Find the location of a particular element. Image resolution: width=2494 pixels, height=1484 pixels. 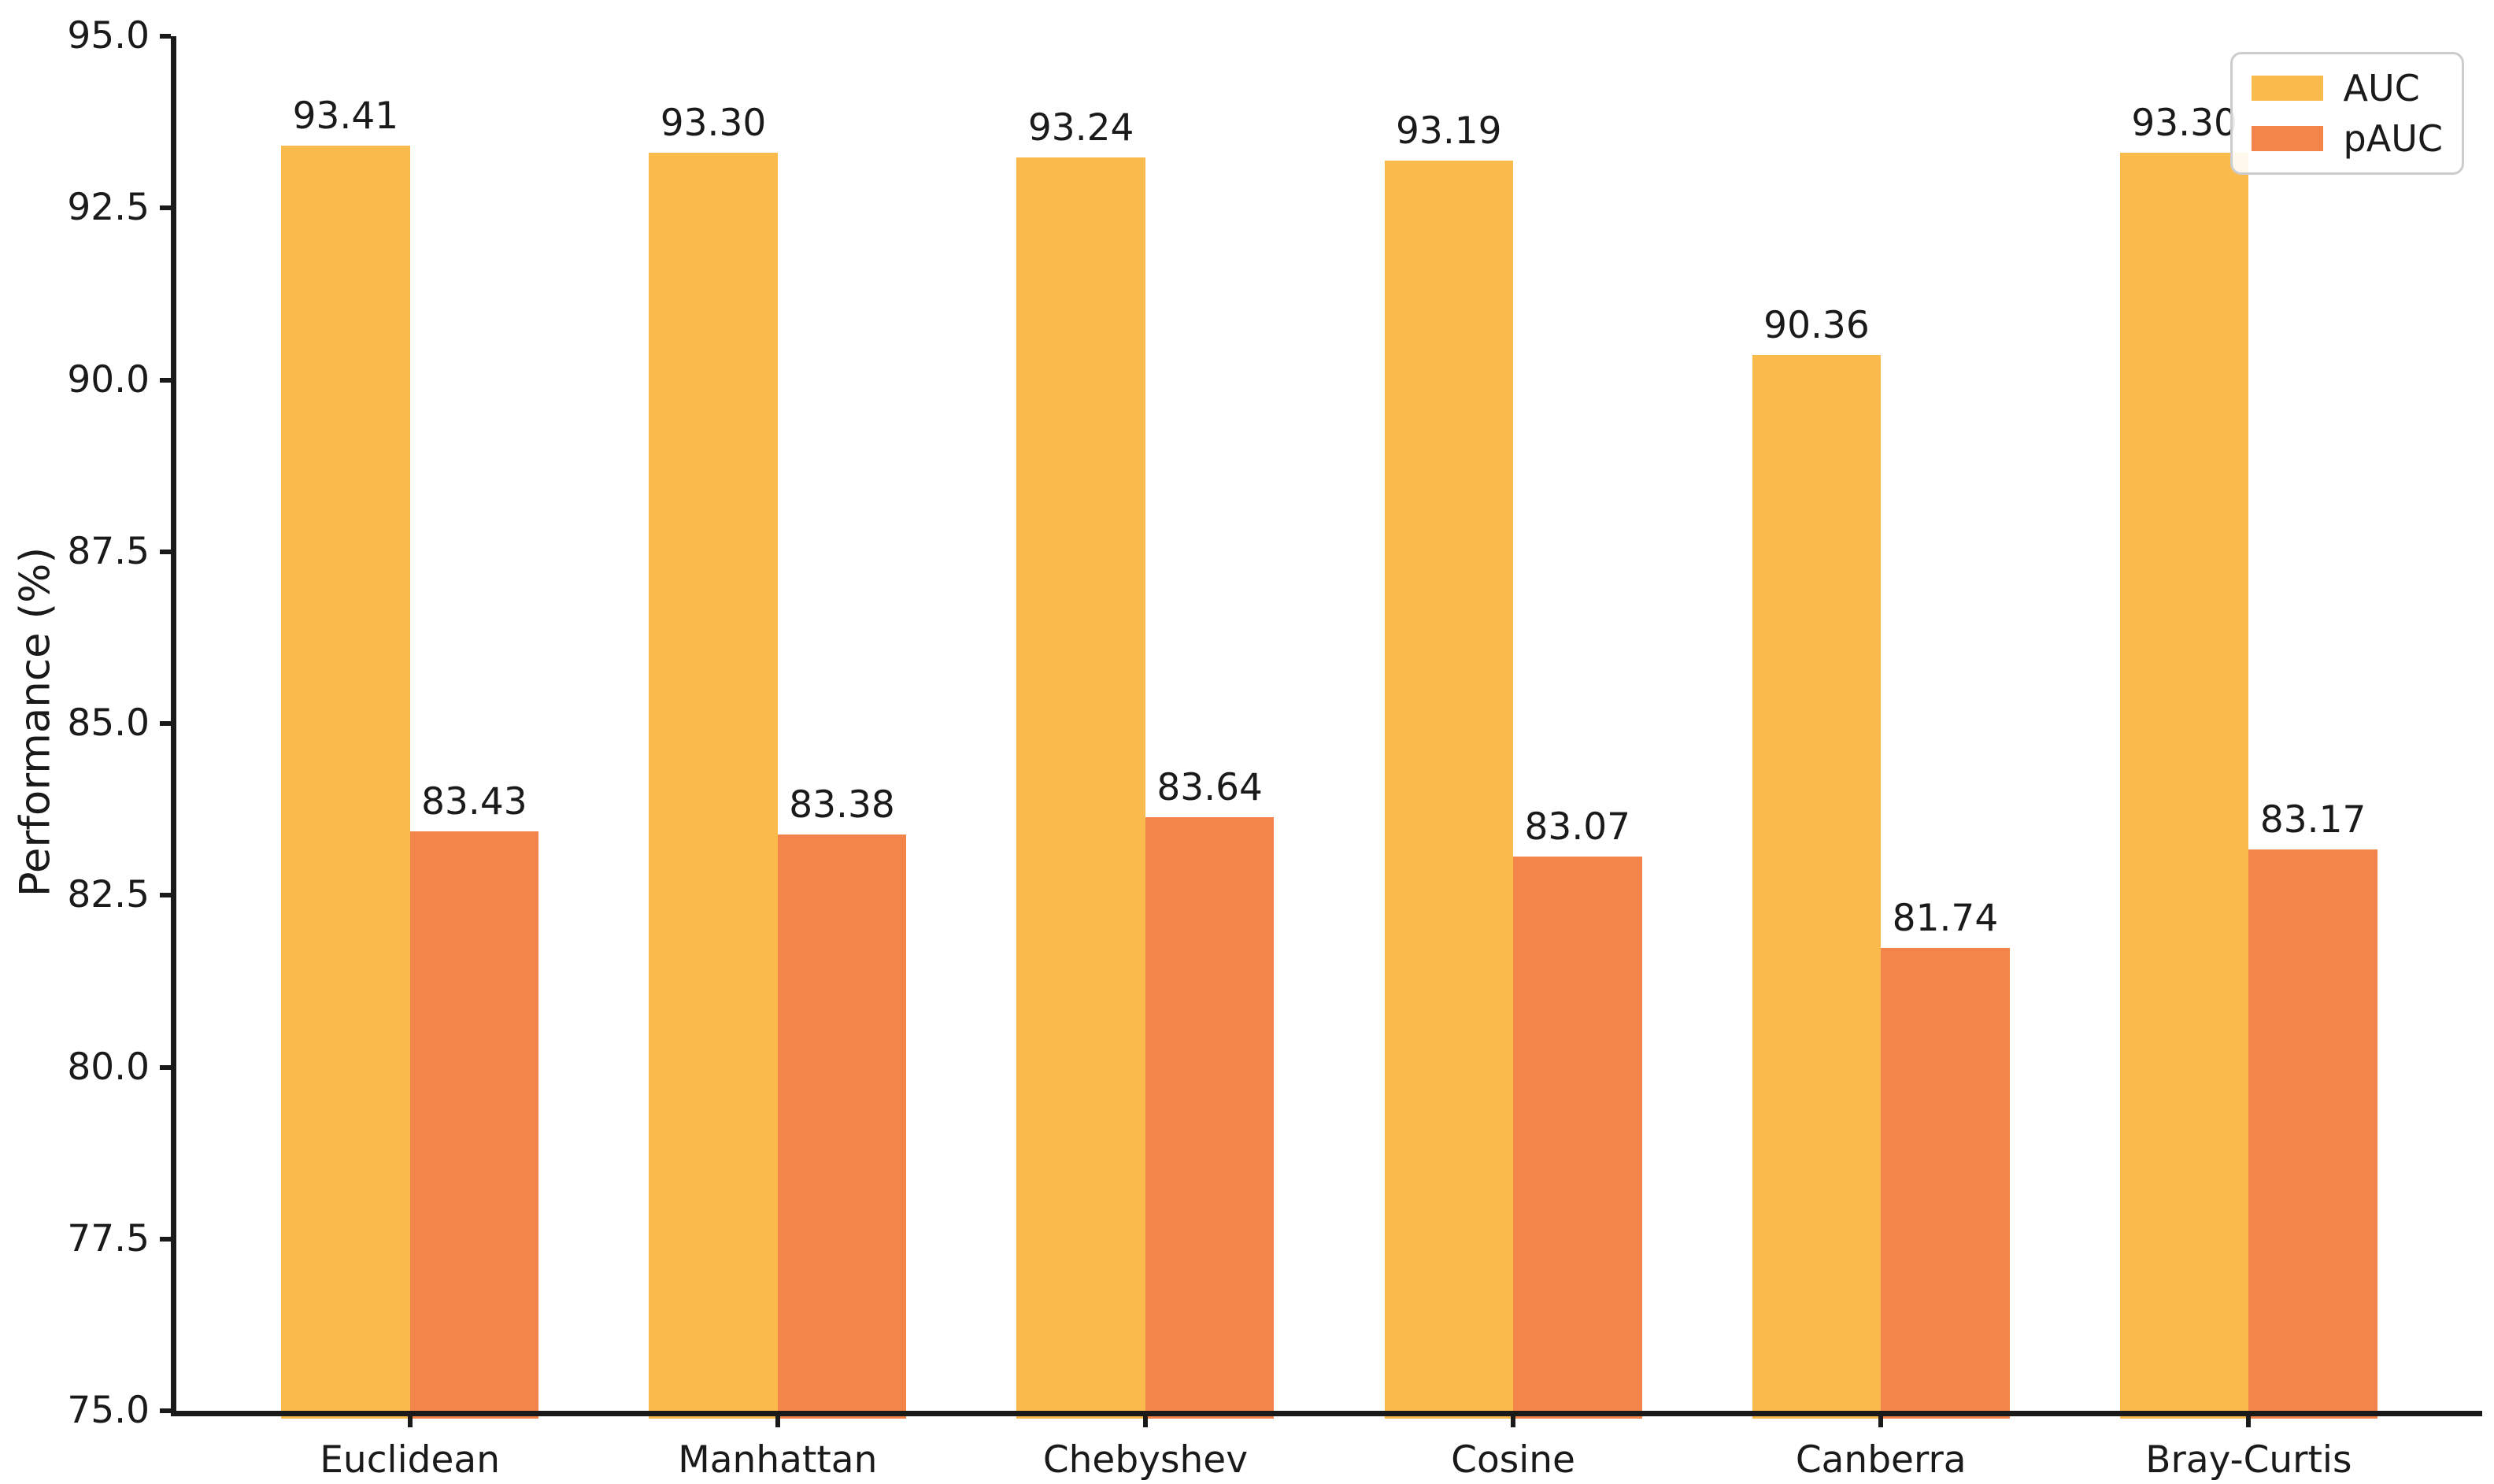

bar-value-auc-euclidean: 93.41 is located at coordinates (345, 116).